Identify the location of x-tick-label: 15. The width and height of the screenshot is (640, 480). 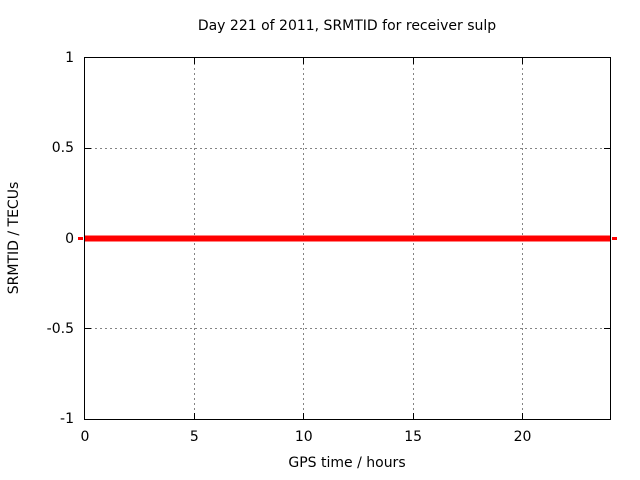
(413, 437).